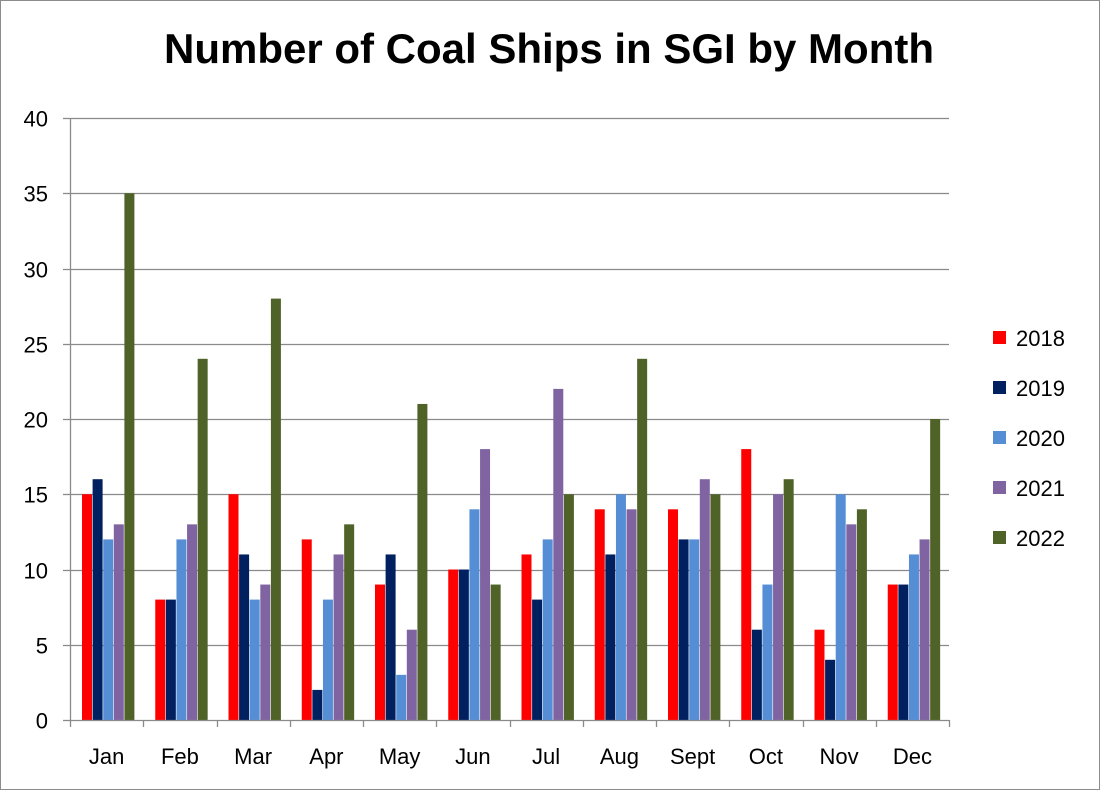 This screenshot has width=1100, height=790. Describe the element at coordinates (704, 599) in the screenshot. I see `bar-2021-sept` at that location.